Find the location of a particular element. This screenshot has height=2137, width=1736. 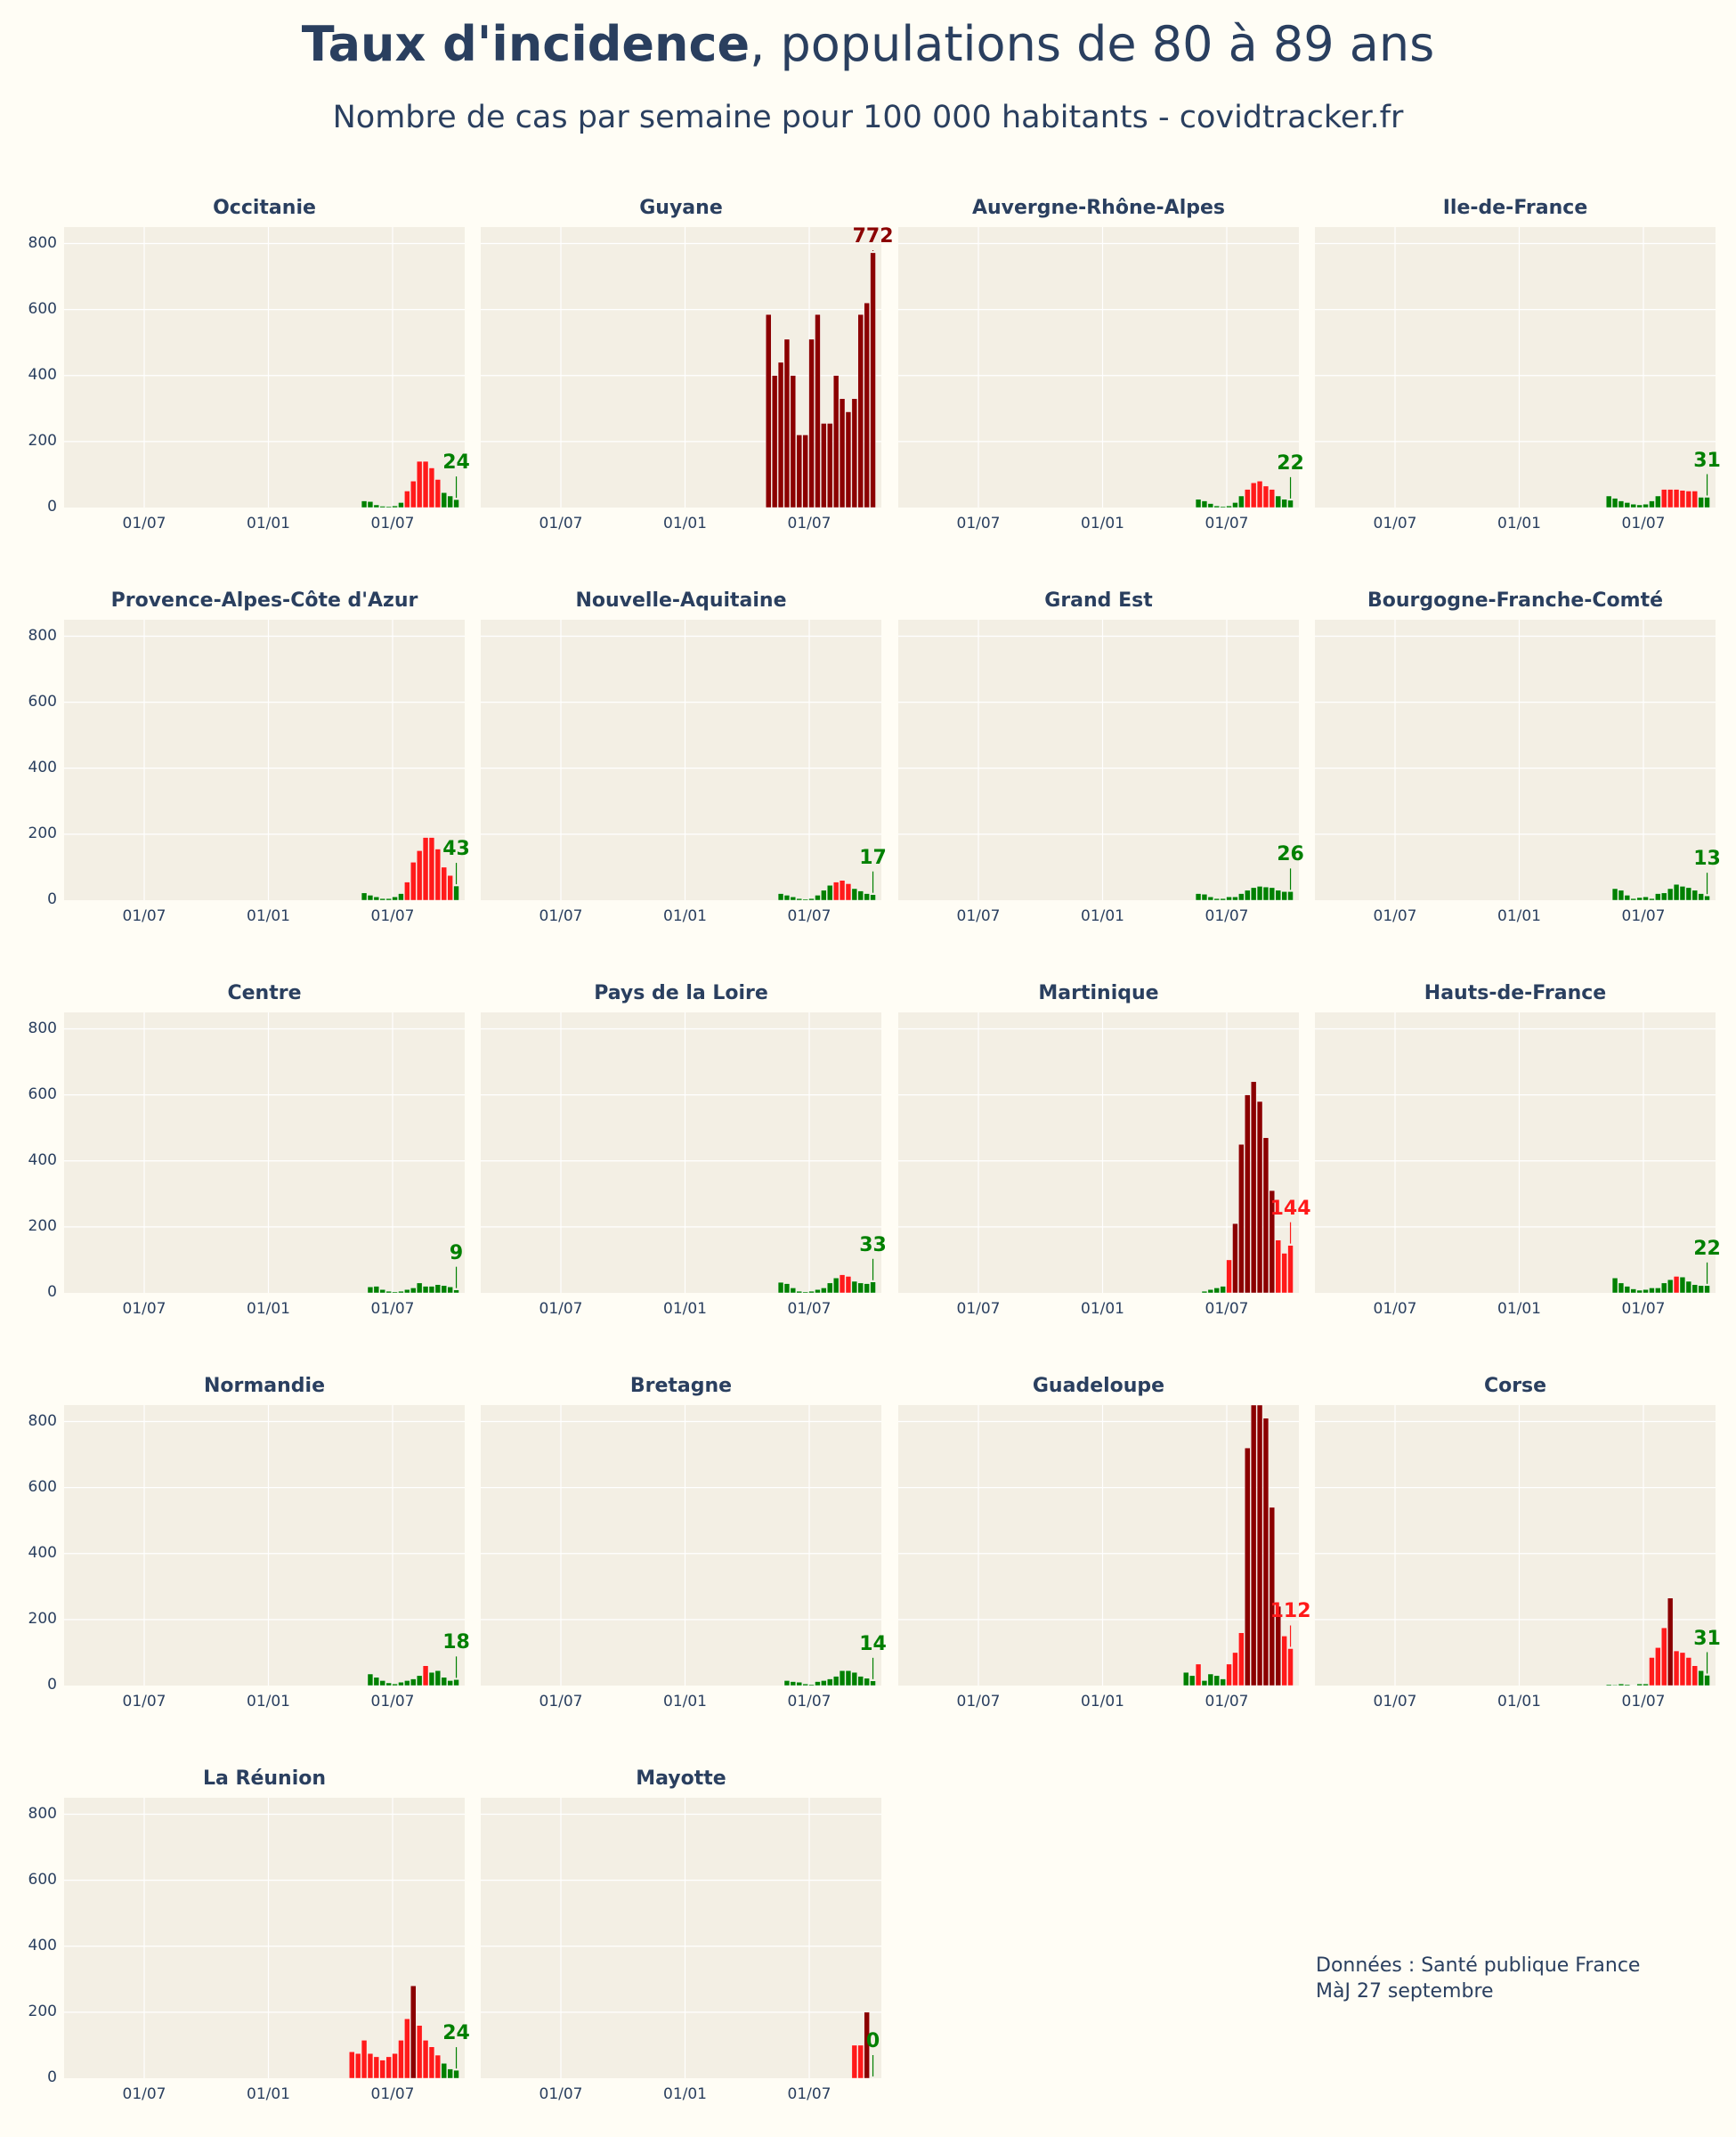

panel-title: Auvergne-Rhône-Alpes is located at coordinates (1098, 208).